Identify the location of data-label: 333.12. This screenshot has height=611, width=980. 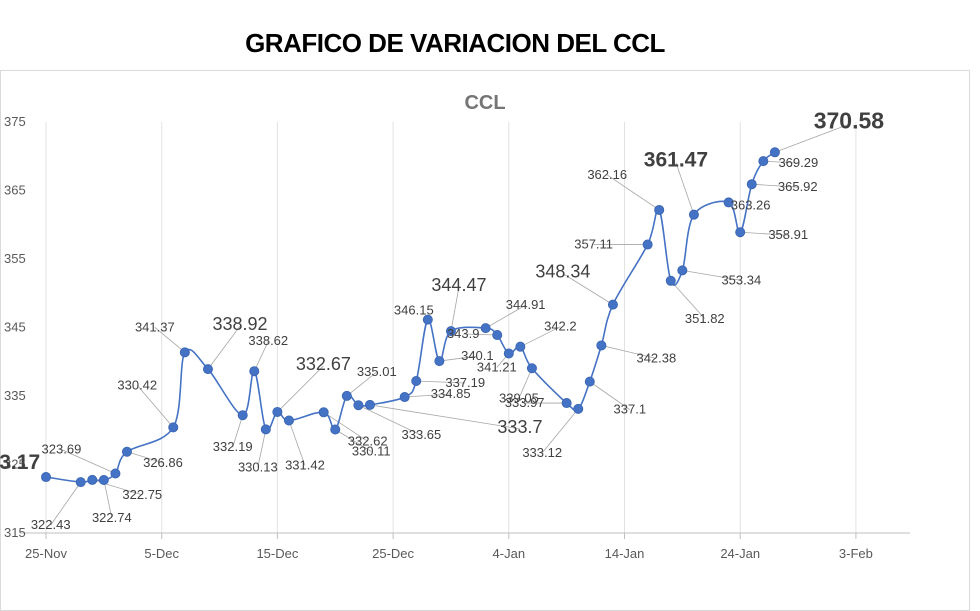
(542, 452).